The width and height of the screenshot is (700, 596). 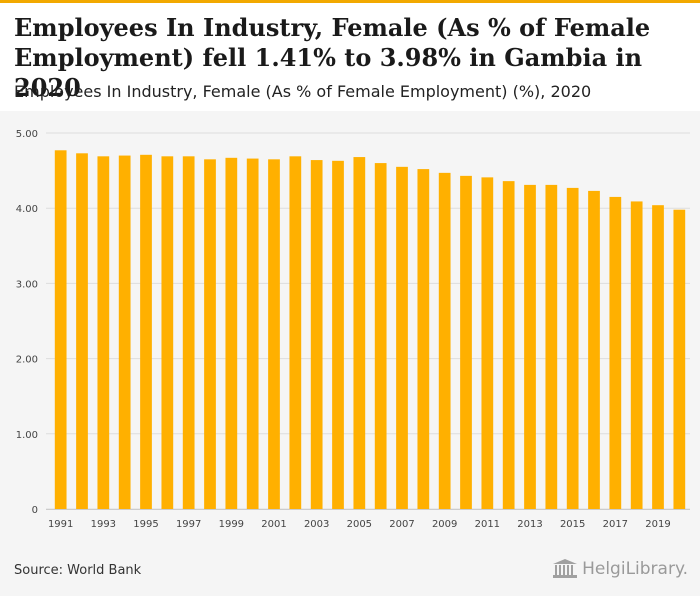 What do you see at coordinates (167, 332) in the screenshot?
I see `bar-1996` at bounding box center [167, 332].